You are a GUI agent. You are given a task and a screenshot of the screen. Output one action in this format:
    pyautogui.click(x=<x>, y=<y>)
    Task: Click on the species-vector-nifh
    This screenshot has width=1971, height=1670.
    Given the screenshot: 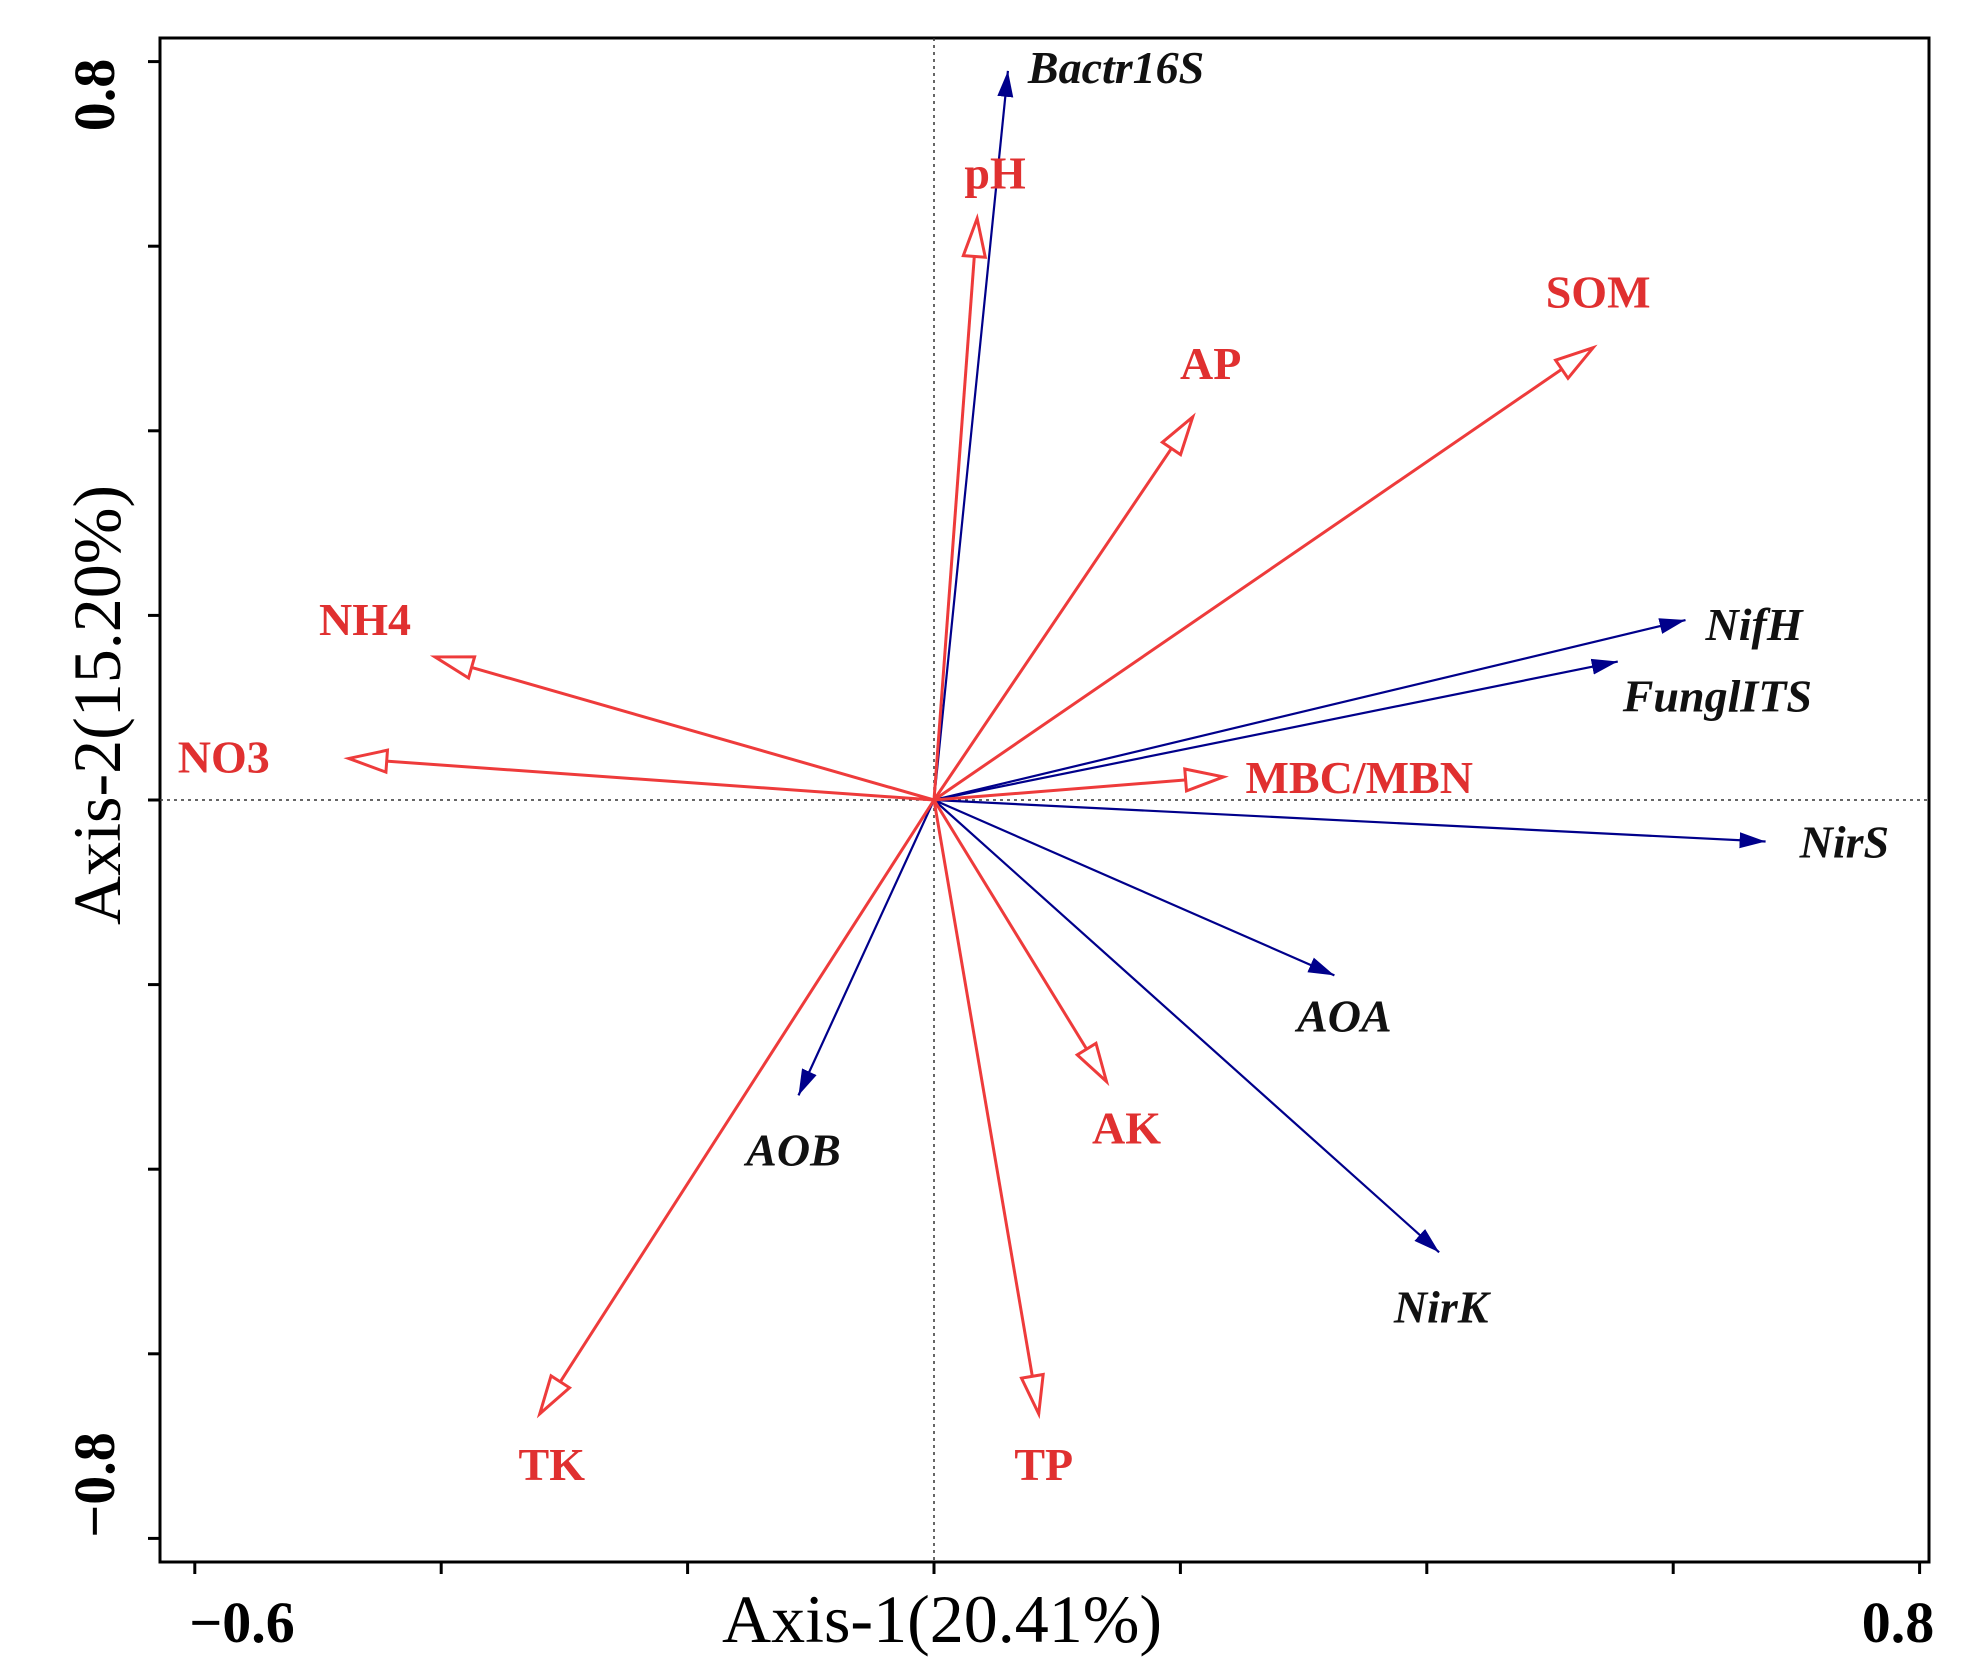 What is the action you would take?
    pyautogui.click(x=1309, y=710)
    